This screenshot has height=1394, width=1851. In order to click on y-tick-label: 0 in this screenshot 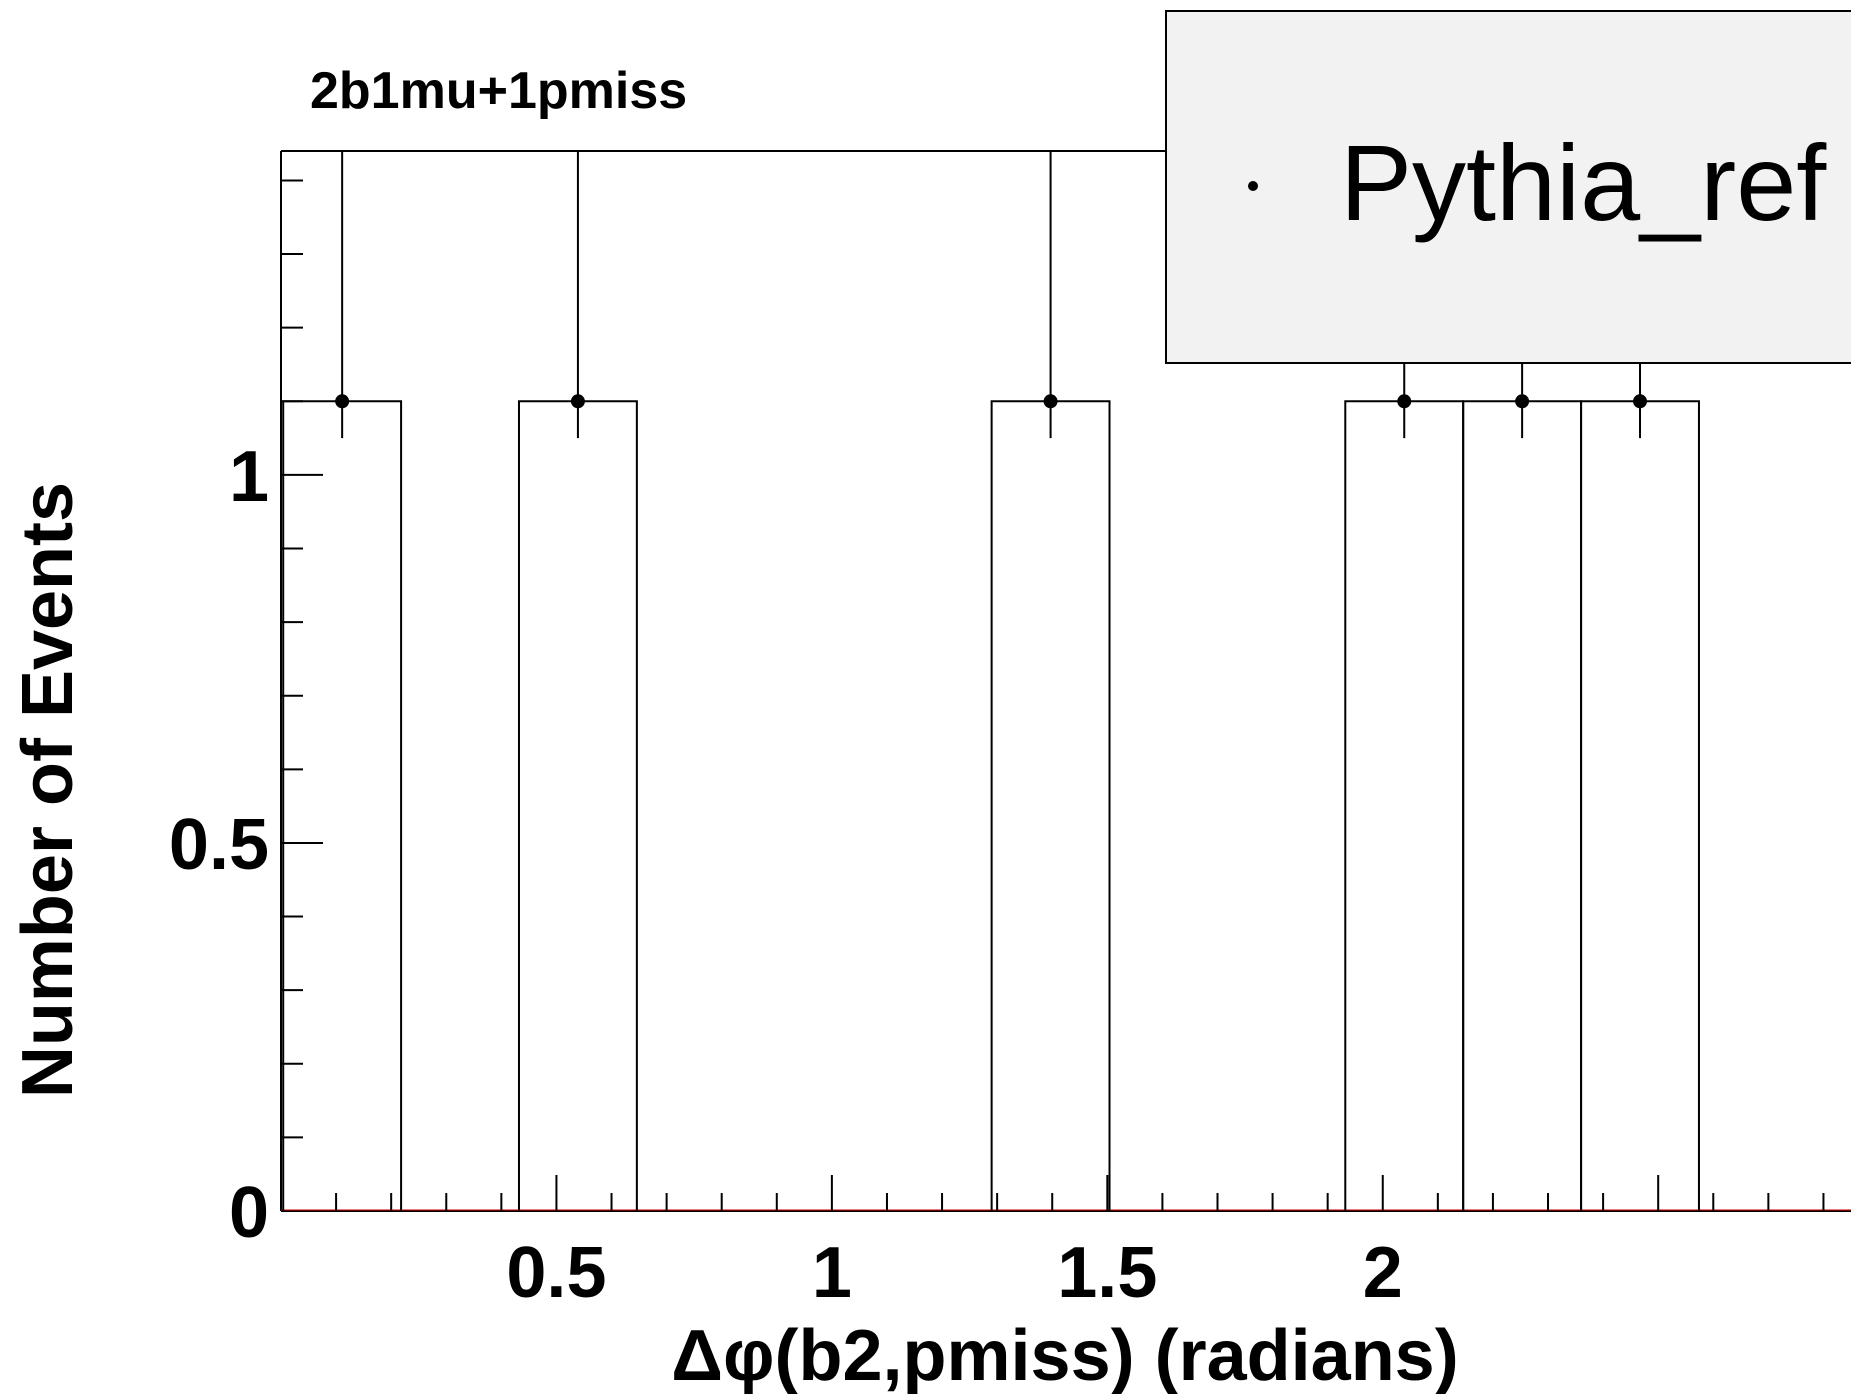, I will do `click(249, 1213)`.